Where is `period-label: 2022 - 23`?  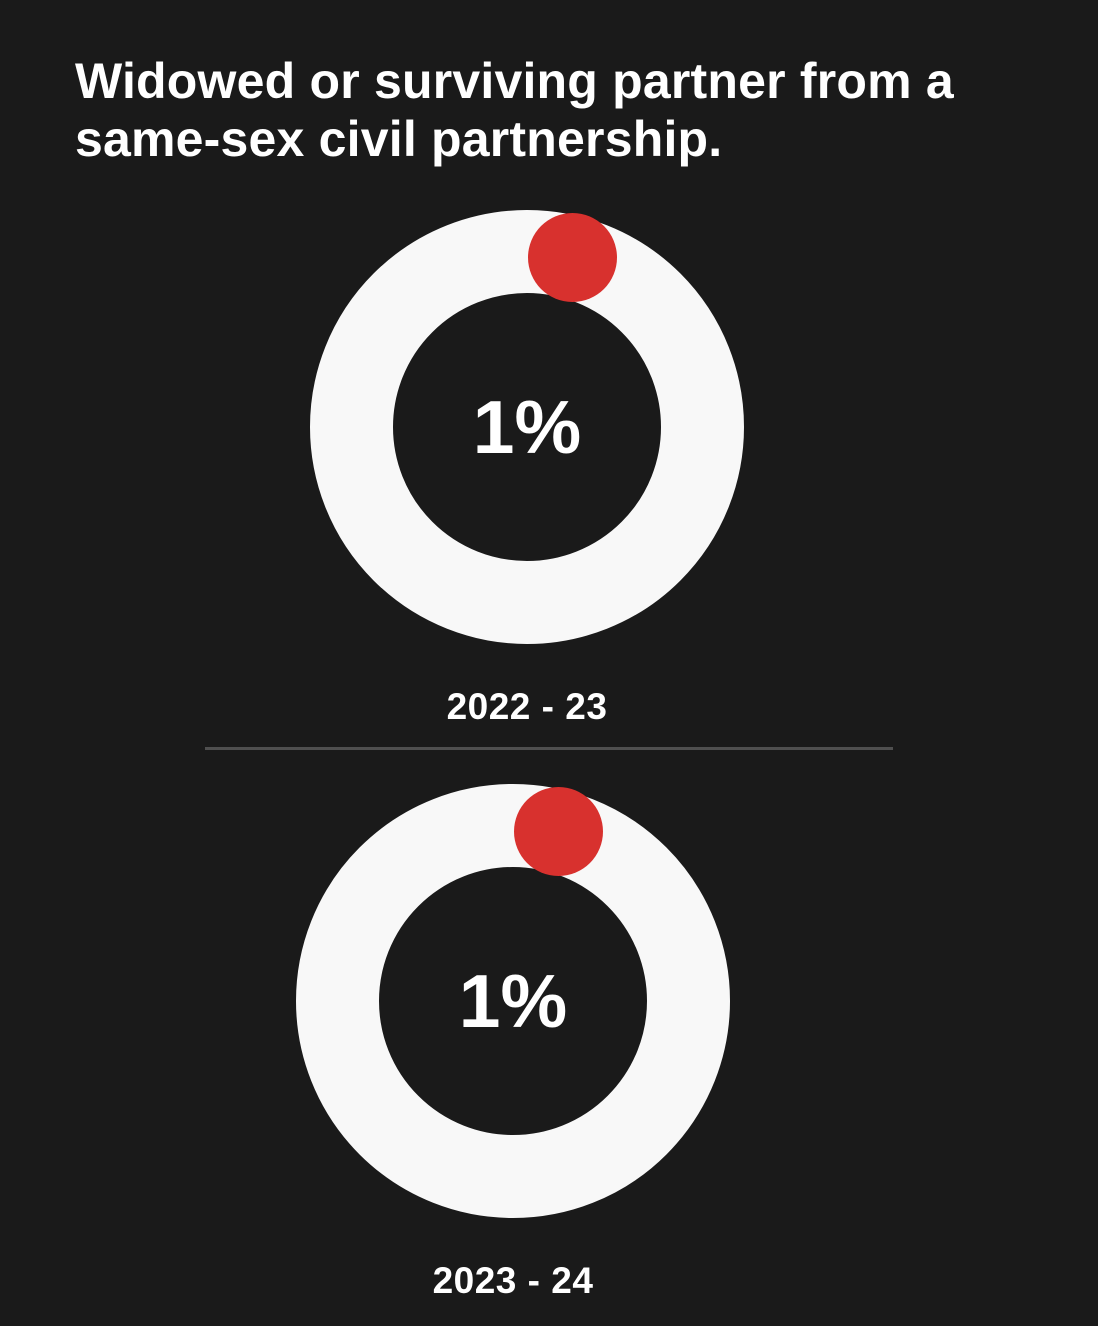 period-label: 2022 - 23 is located at coordinates (527, 706).